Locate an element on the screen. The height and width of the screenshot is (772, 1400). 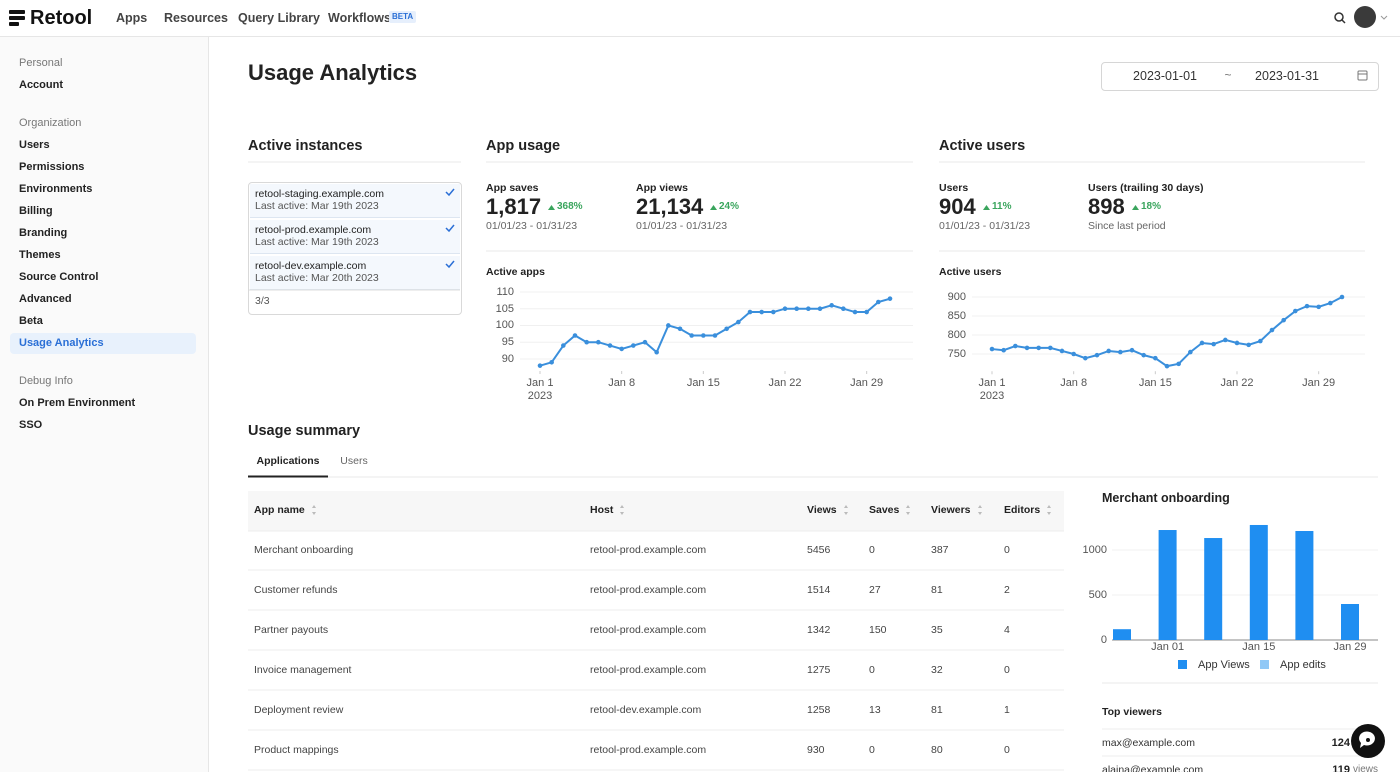
stat-value: 21,134 is located at coordinates (670, 206).